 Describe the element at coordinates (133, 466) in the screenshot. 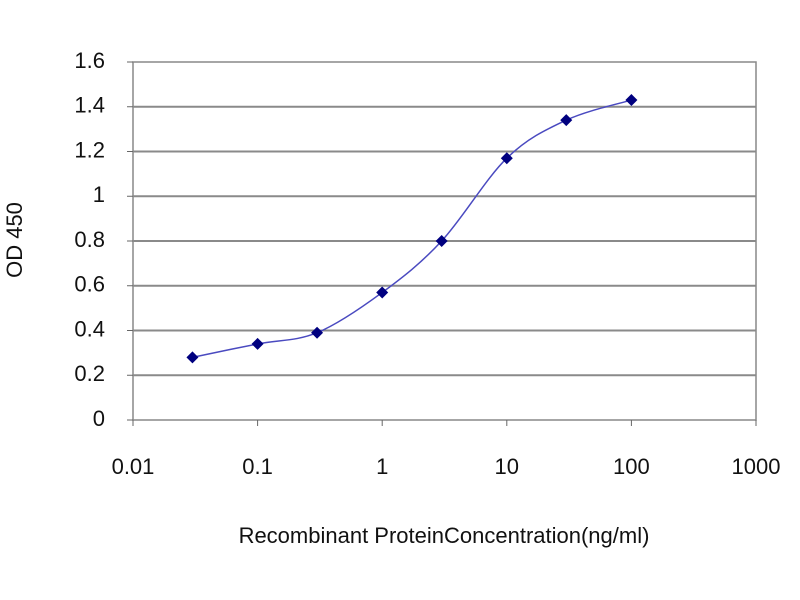

I see `x-tick-label: 0.01` at that location.